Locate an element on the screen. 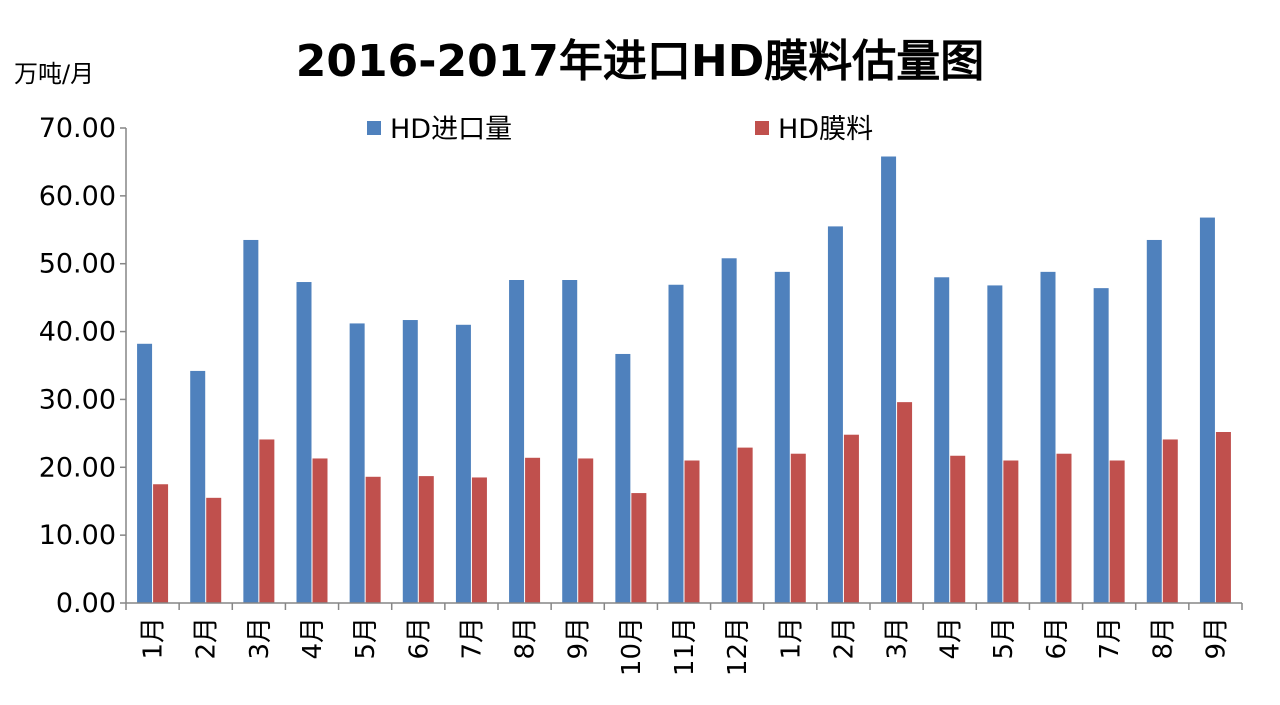 This screenshot has width=1280, height=705. y-axis-ticks: 0.00 10.00 20.00 30.00 40.00 50.00 60.00 70.00 is located at coordinates (82, 366).